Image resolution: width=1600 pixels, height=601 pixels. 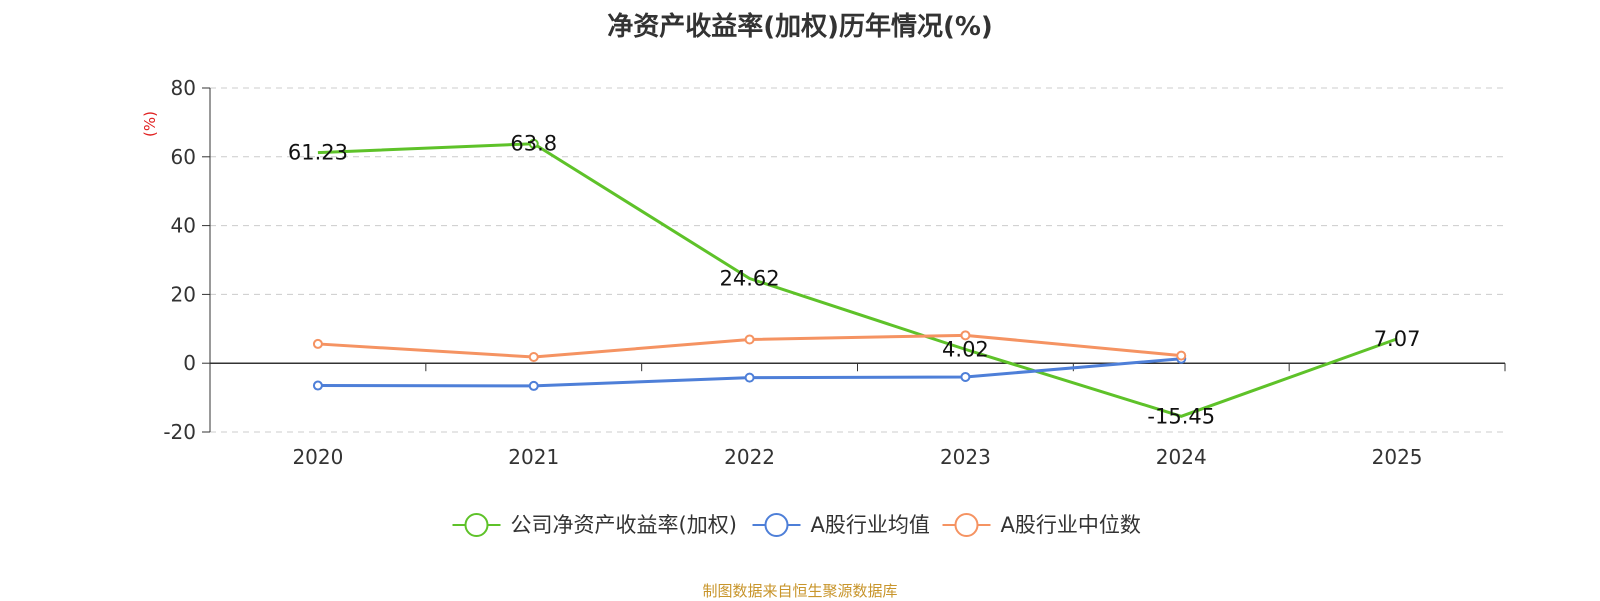 What do you see at coordinates (317, 457) in the screenshot?
I see `x-tick-label: 2020` at bounding box center [317, 457].